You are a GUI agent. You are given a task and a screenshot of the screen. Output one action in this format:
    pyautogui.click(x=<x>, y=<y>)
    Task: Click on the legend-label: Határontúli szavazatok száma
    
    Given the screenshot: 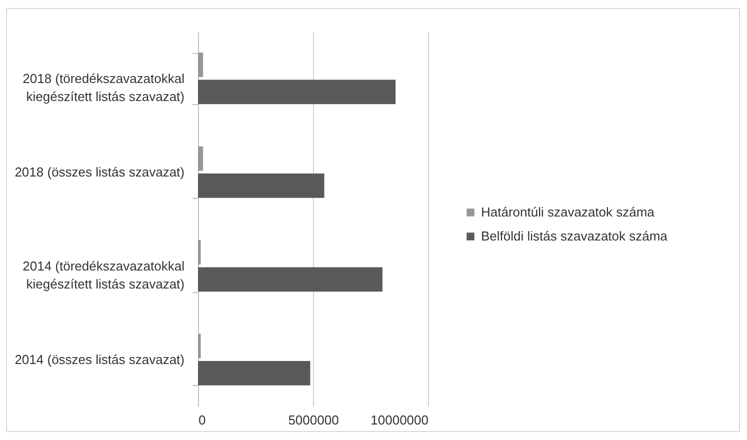 What is the action you would take?
    pyautogui.click(x=568, y=212)
    